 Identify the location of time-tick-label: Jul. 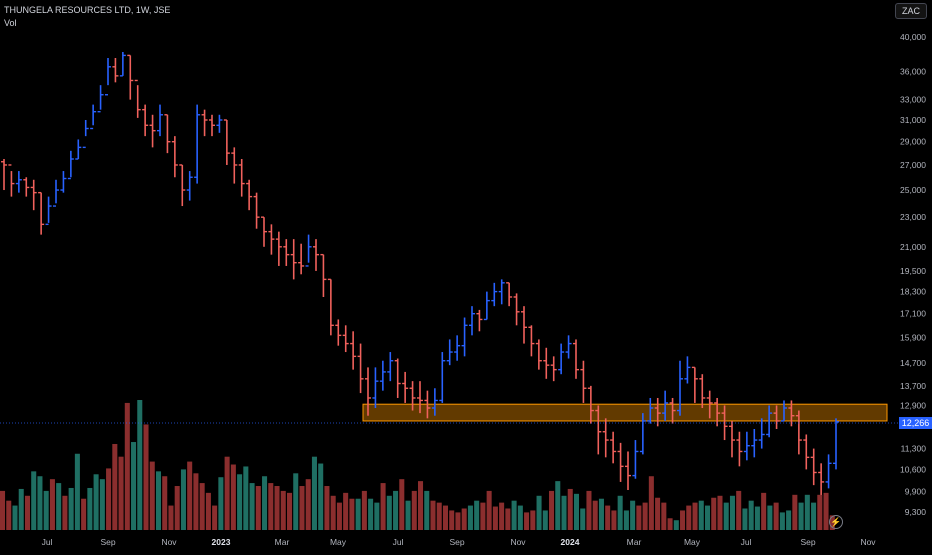
(746, 542).